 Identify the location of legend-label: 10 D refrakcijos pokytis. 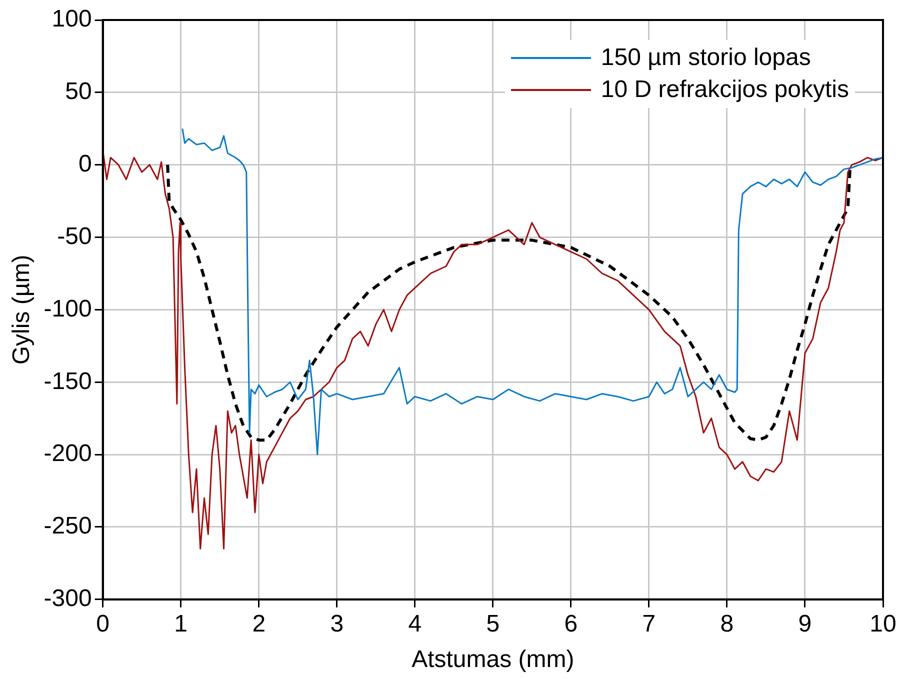
(724, 90).